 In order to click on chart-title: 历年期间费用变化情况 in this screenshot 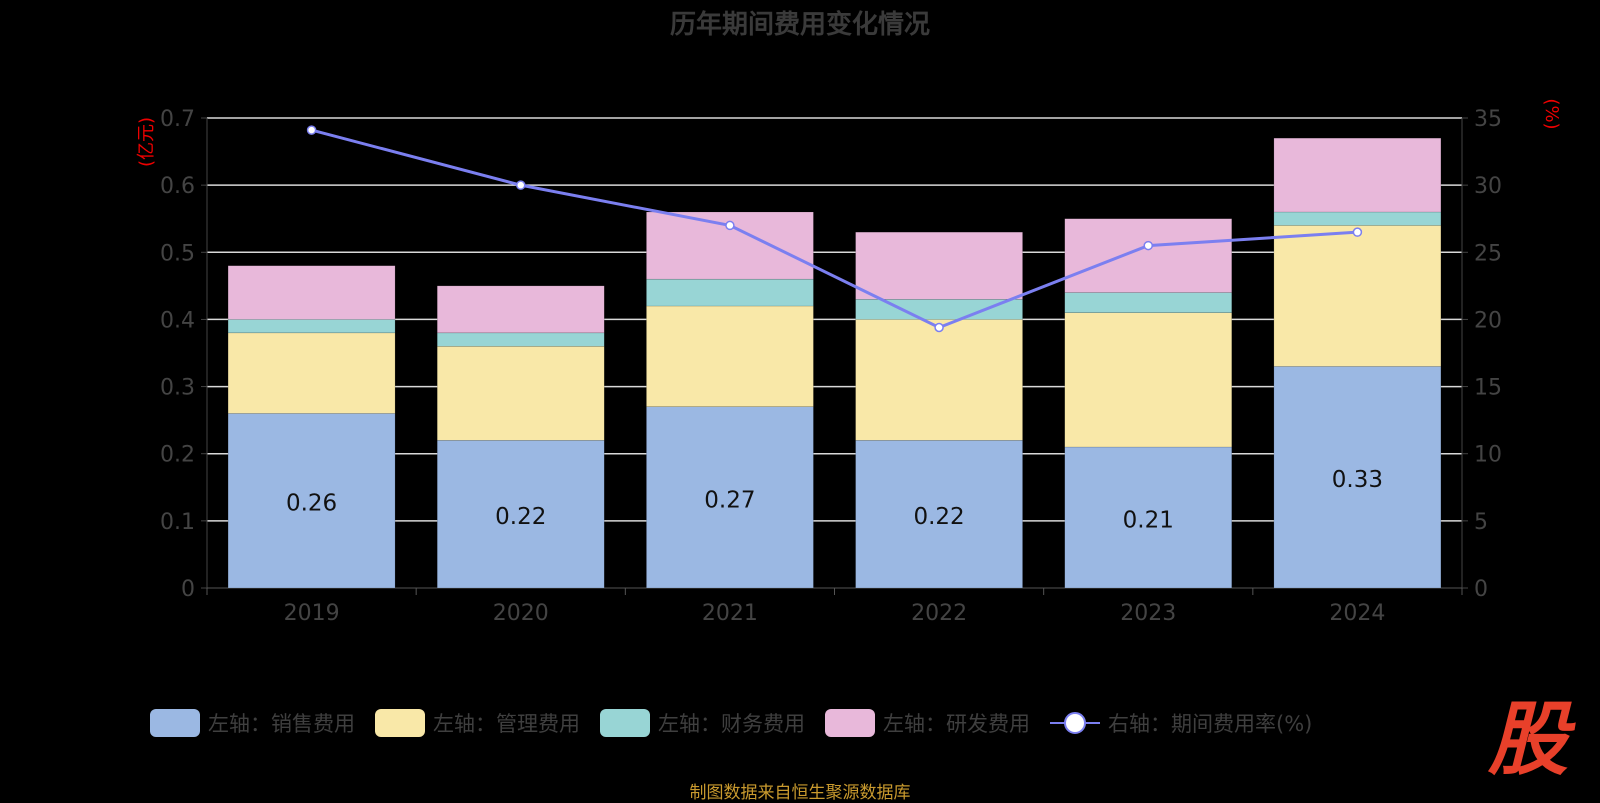, I will do `click(799, 25)`.